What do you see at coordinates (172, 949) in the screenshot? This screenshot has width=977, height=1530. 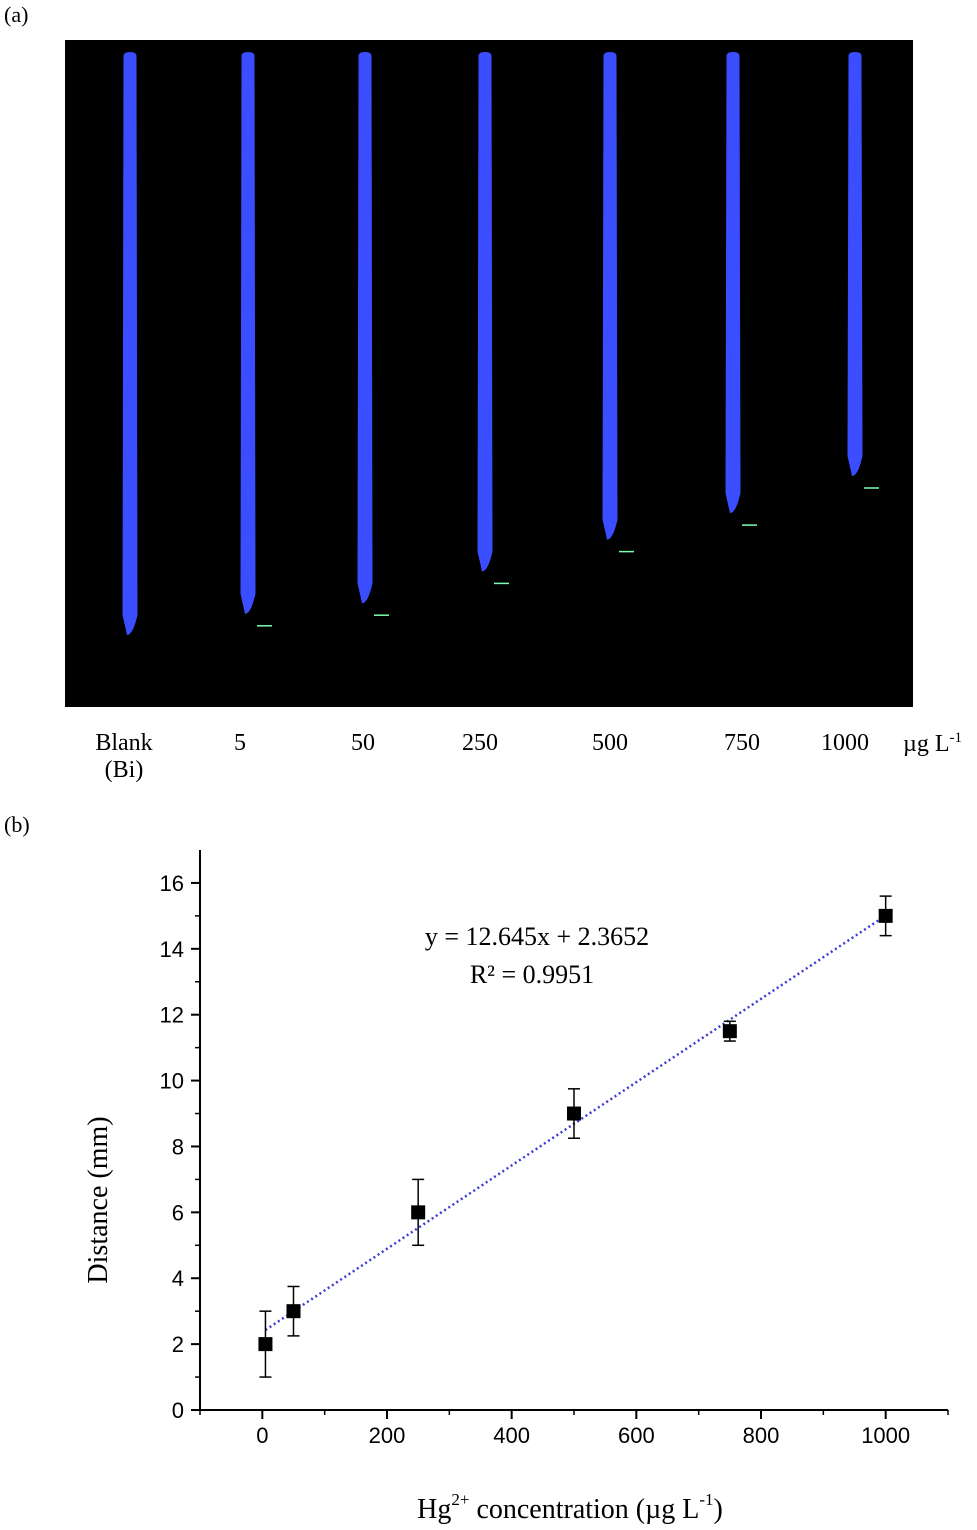 I see `y-tick-label: 14` at bounding box center [172, 949].